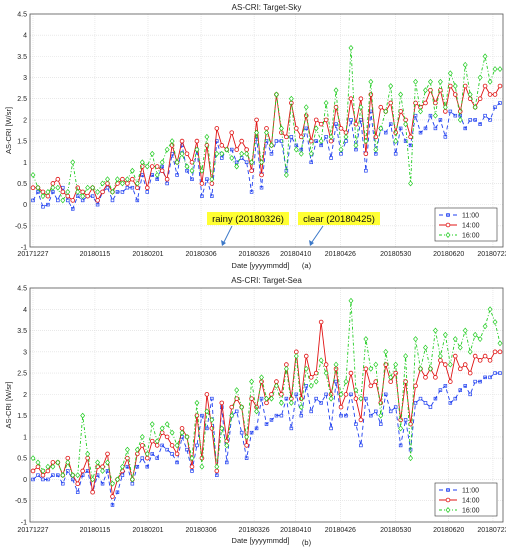  I want to click on legend: 11:00 14:00 16:00, so click(466, 224).